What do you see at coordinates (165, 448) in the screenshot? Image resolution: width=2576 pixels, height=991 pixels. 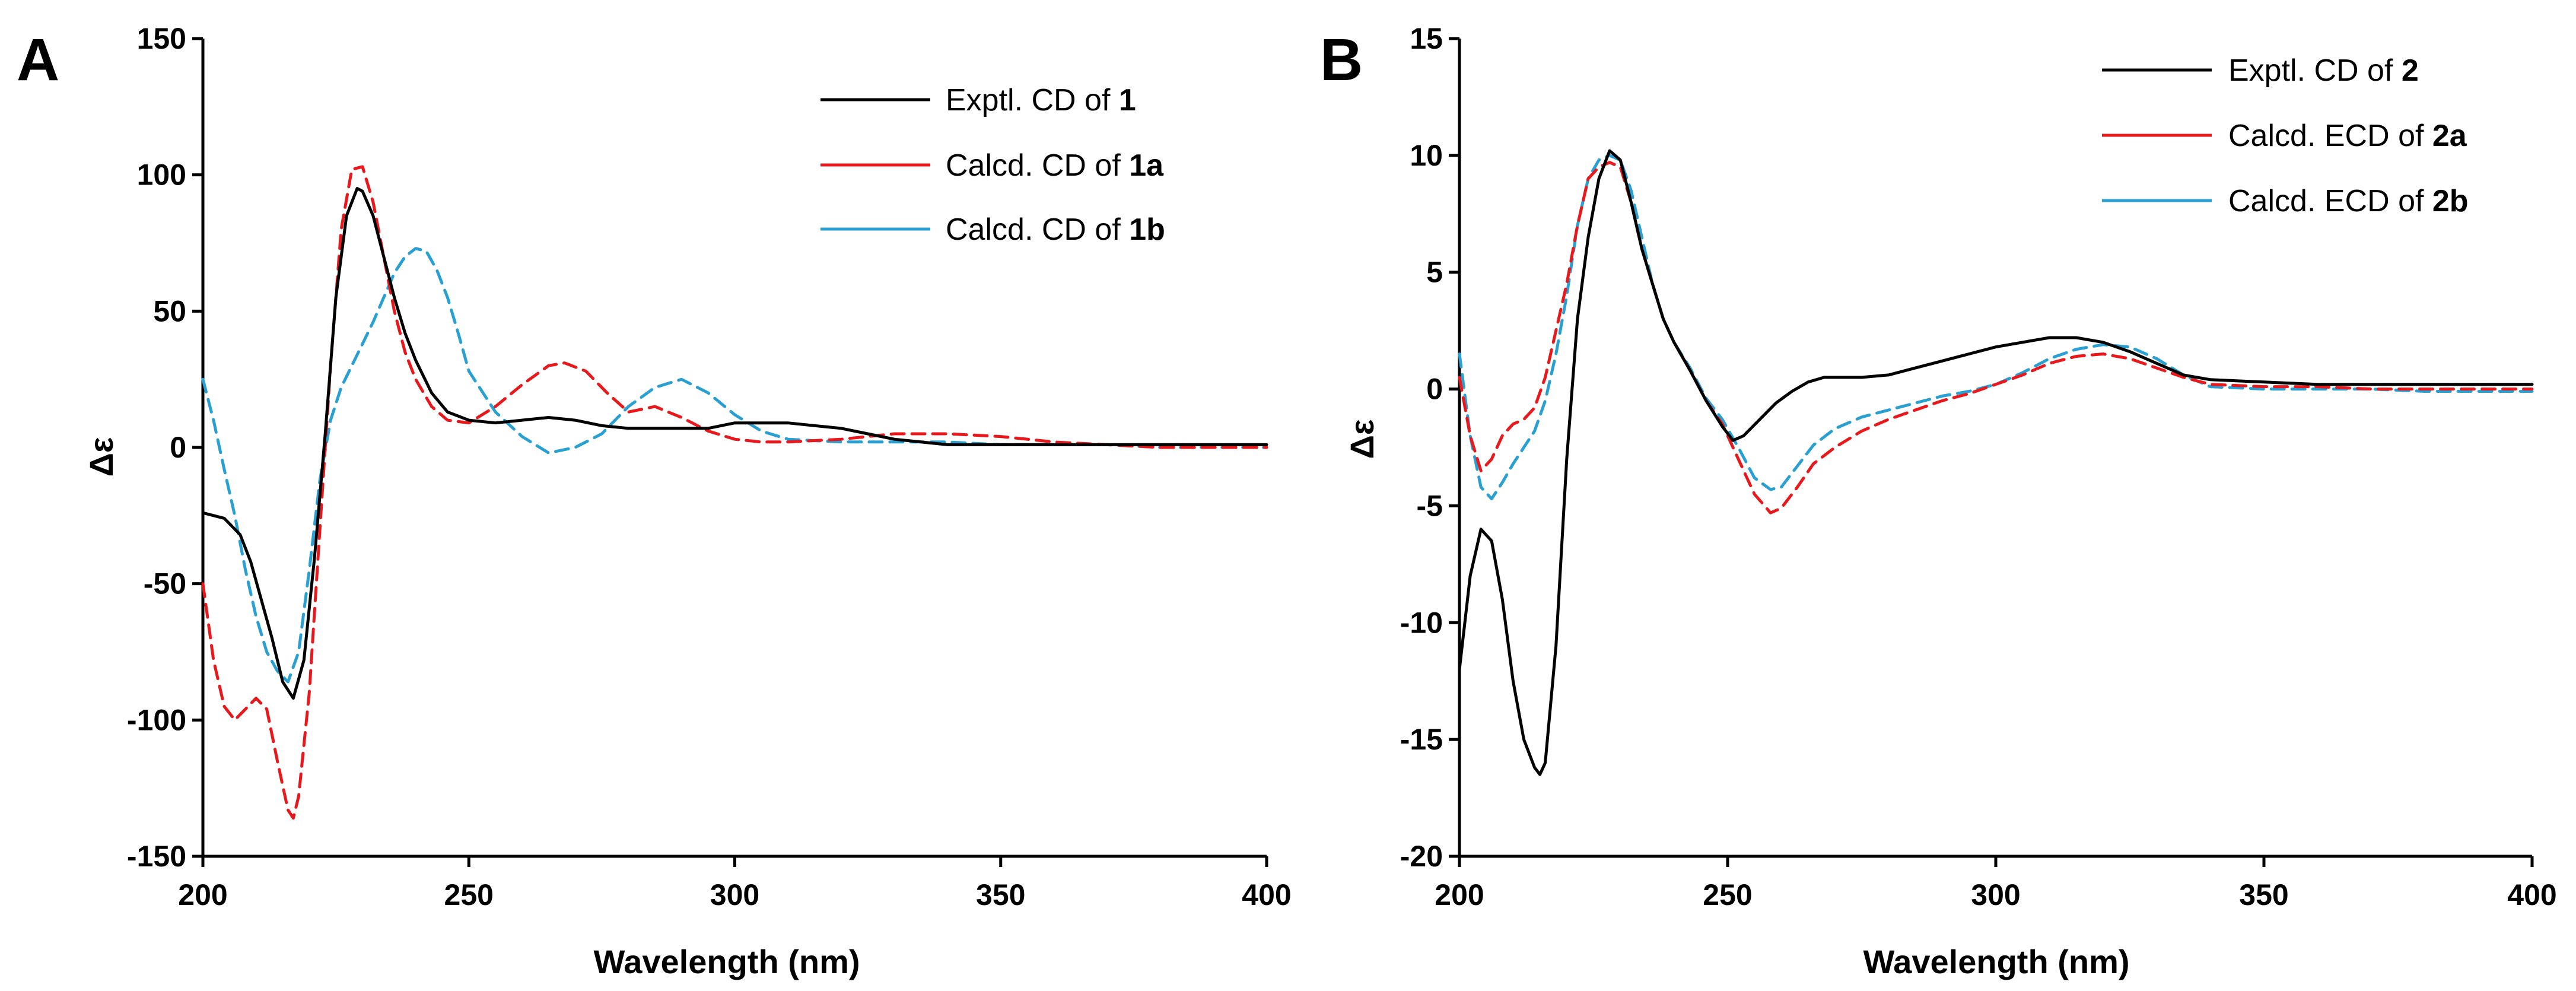 I see `panel-a-y-ticks: -150 -100 -50 0 50 100 150` at bounding box center [165, 448].